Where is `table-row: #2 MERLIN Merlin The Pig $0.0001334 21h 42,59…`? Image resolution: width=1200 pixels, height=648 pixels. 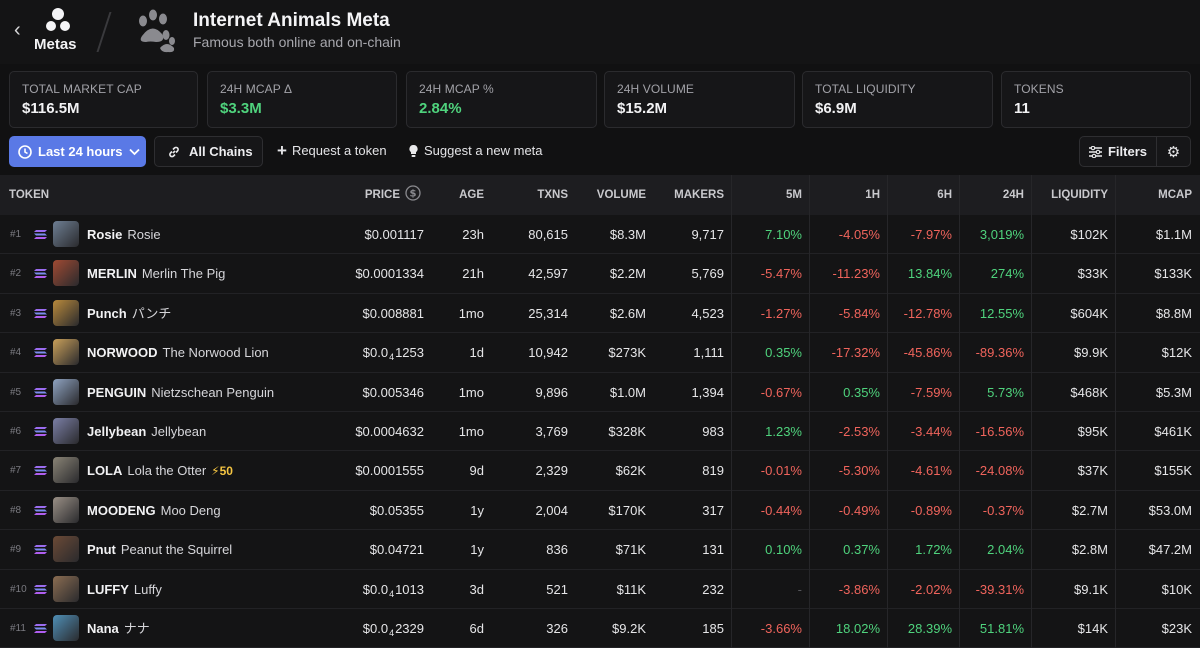
table-row: #2 MERLIN Merlin The Pig $0.0001334 21h 42,59… is located at coordinates (600, 274).